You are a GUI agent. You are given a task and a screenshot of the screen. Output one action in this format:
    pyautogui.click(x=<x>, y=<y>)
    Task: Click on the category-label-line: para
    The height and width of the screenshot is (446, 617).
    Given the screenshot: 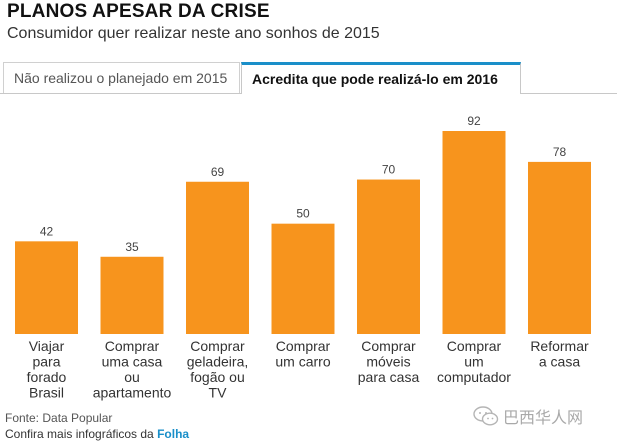 What is the action you would take?
    pyautogui.click(x=46, y=362)
    